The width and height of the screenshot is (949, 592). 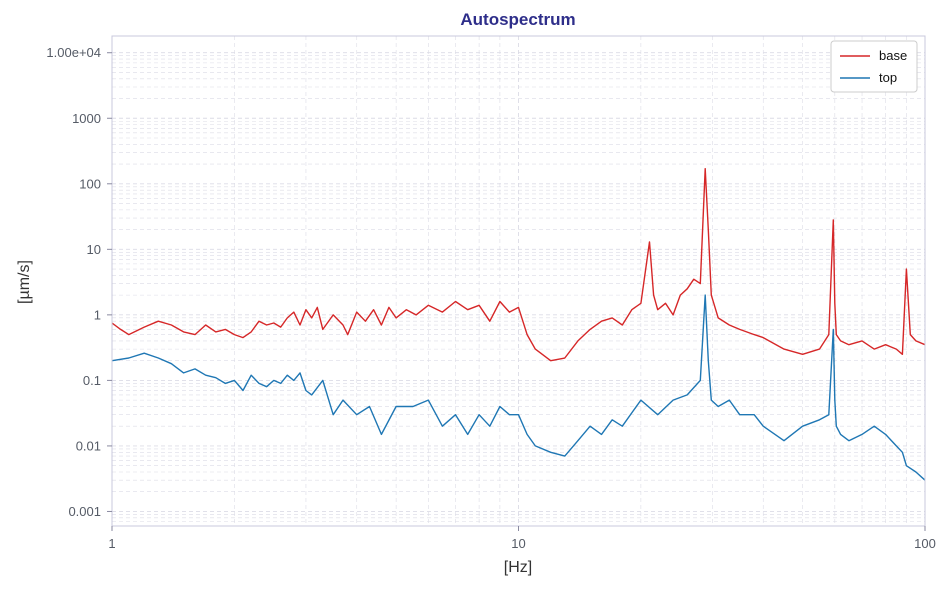 What do you see at coordinates (92, 380) in the screenshot?
I see `y-tick-label: 0.1` at bounding box center [92, 380].